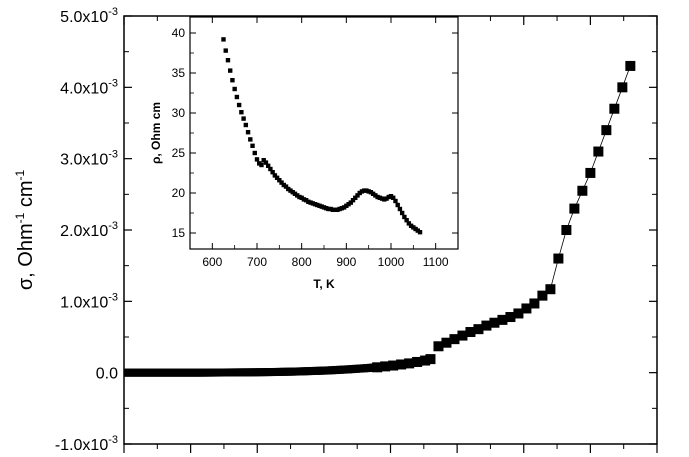 The height and width of the screenshot is (457, 689). Describe the element at coordinates (436, 262) in the screenshot. I see `inset-x-tick-label: 1100` at that location.